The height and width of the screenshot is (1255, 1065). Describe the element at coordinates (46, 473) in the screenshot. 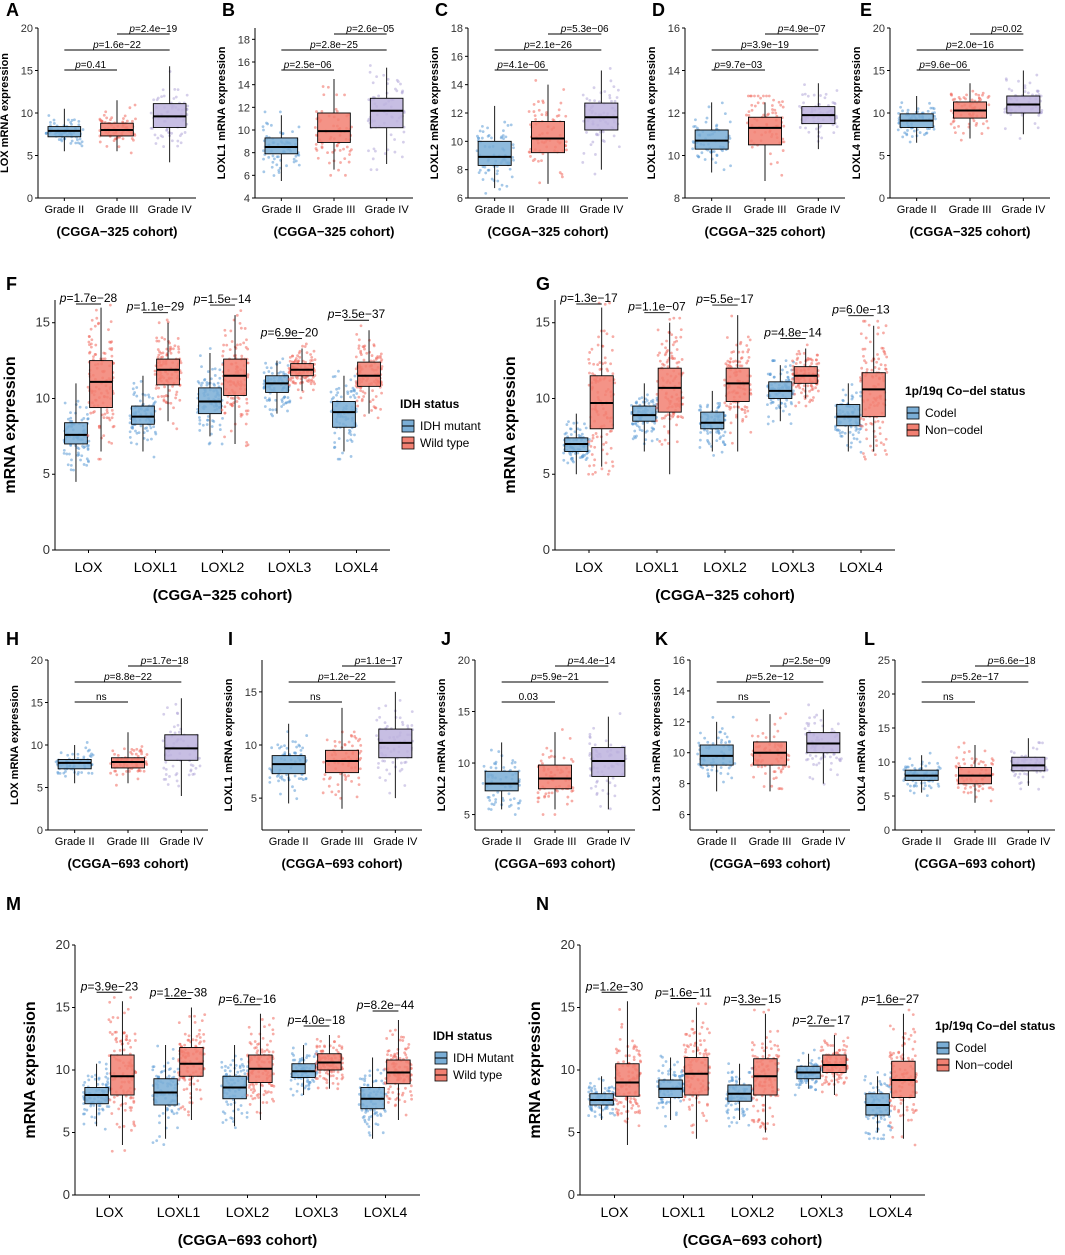

I see `y-tick-label: 5` at that location.